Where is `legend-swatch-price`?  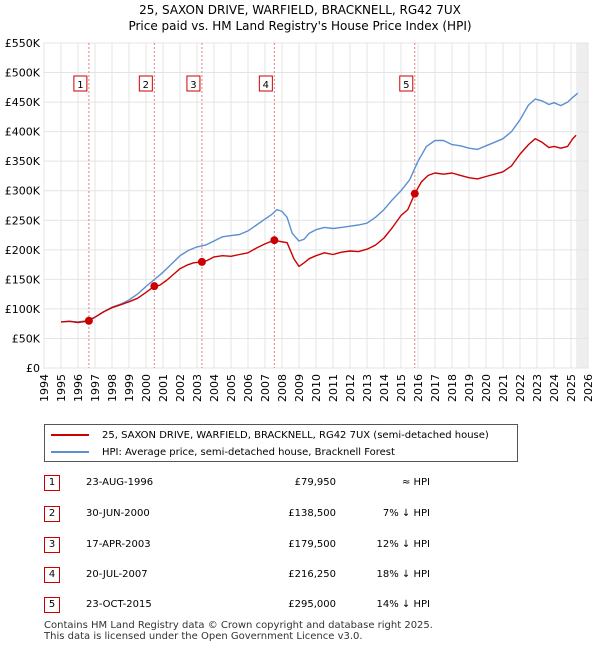
legend-swatch-price is located at coordinates (70, 435).